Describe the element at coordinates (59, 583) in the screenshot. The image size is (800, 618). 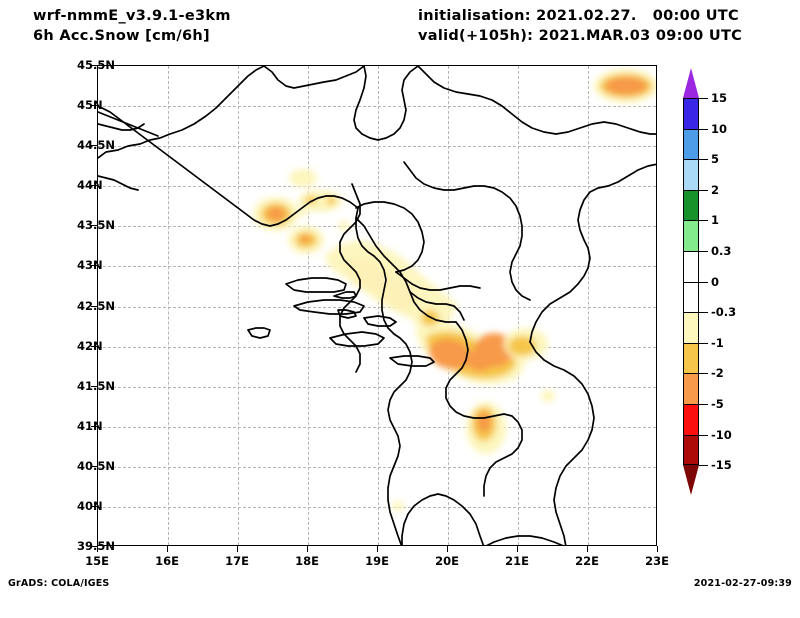
I see `grads-credit: GrADS: COLA/IGES` at that location.